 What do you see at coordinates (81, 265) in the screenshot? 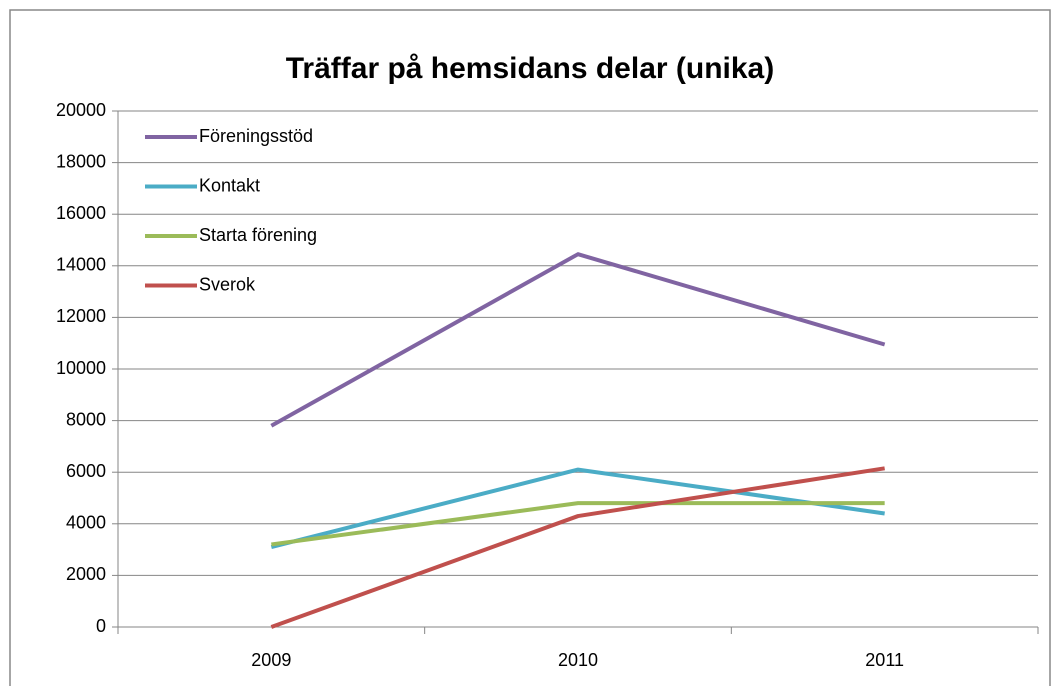
I see `y-tick-label: 14000` at bounding box center [81, 265].